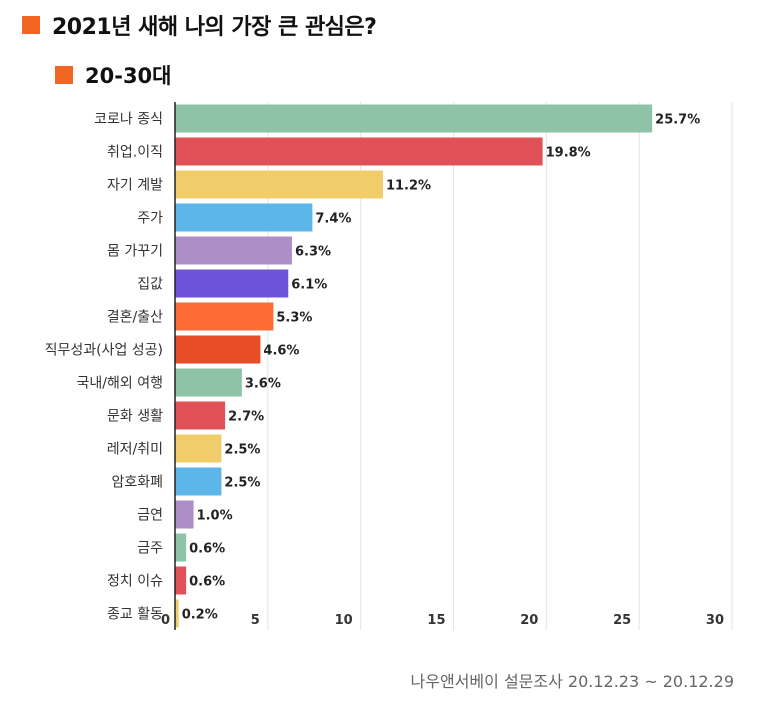 The height and width of the screenshot is (702, 762). I want to click on category-label: 암호화폐, so click(137, 483).